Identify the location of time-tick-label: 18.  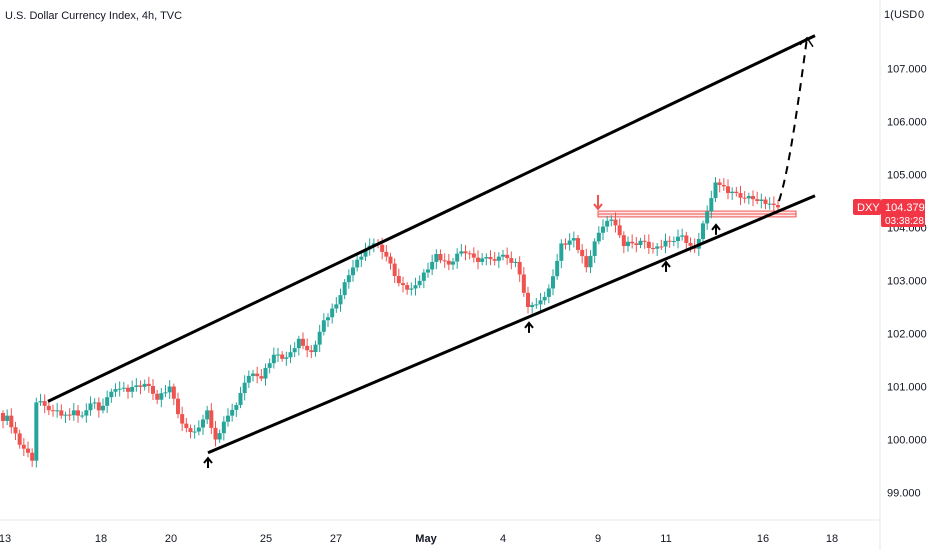
(101, 539).